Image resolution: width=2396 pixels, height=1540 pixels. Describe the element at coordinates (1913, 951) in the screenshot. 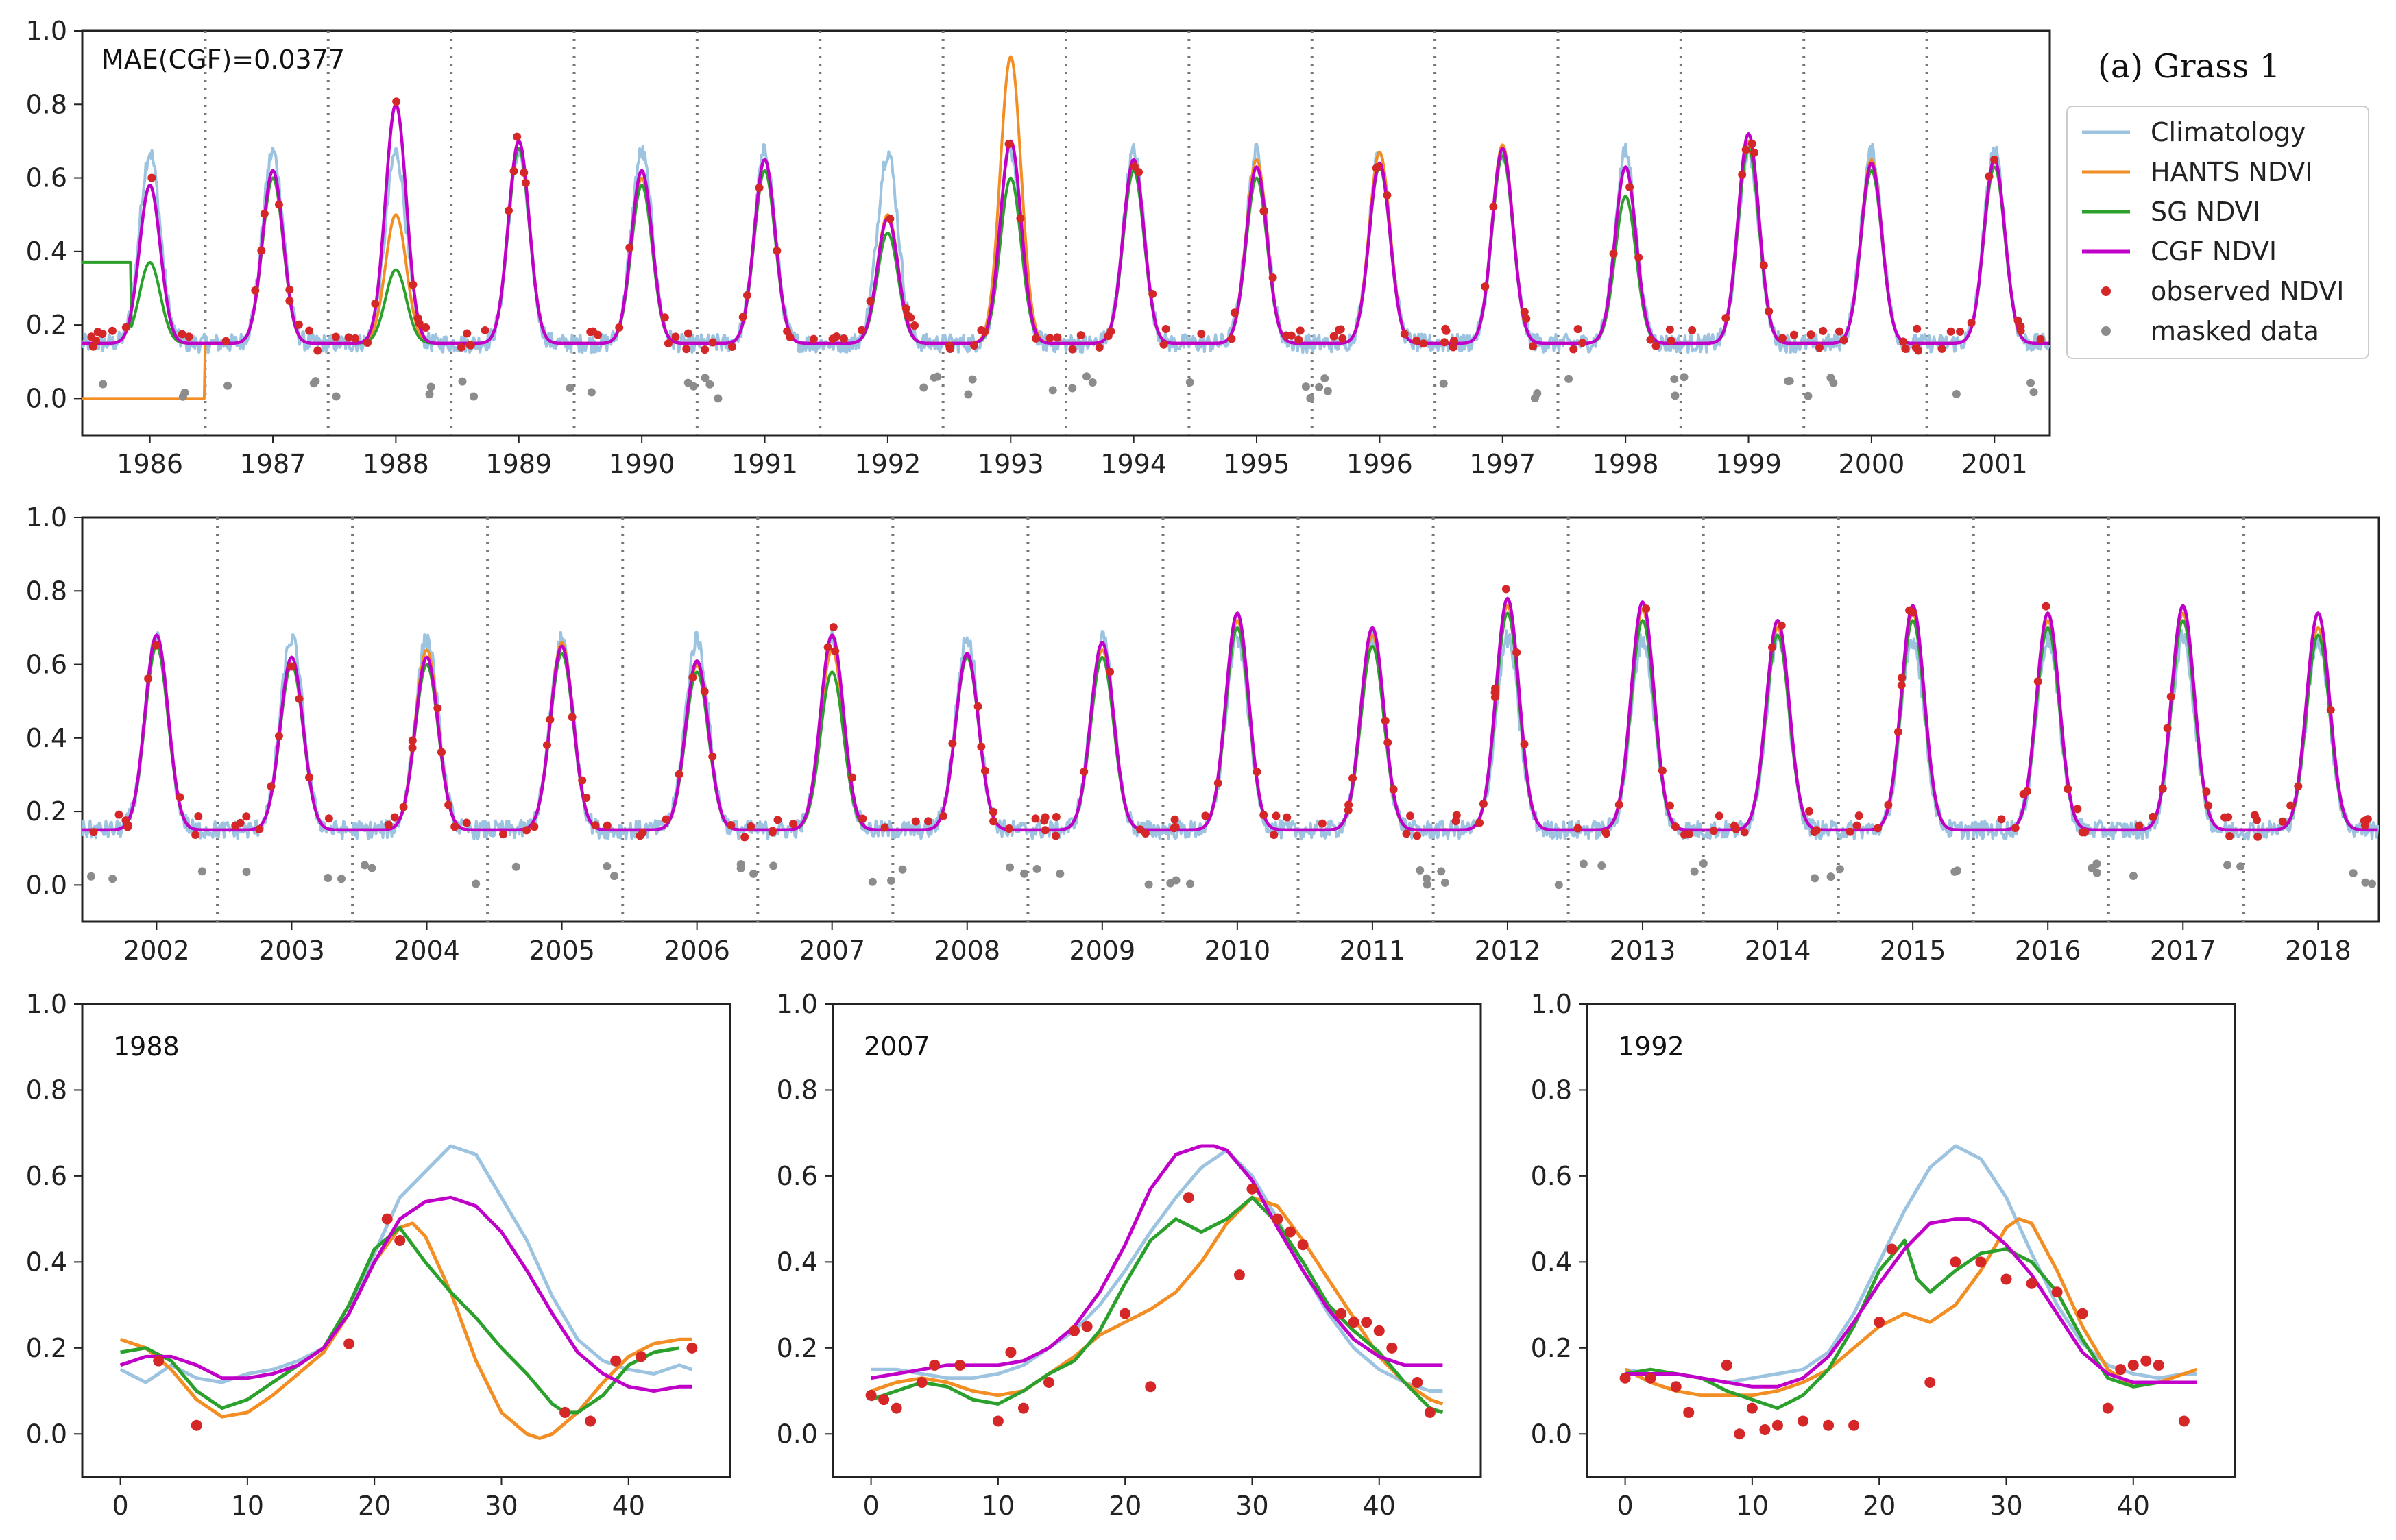

I see `middle-panel-xtick-label: 2015` at that location.